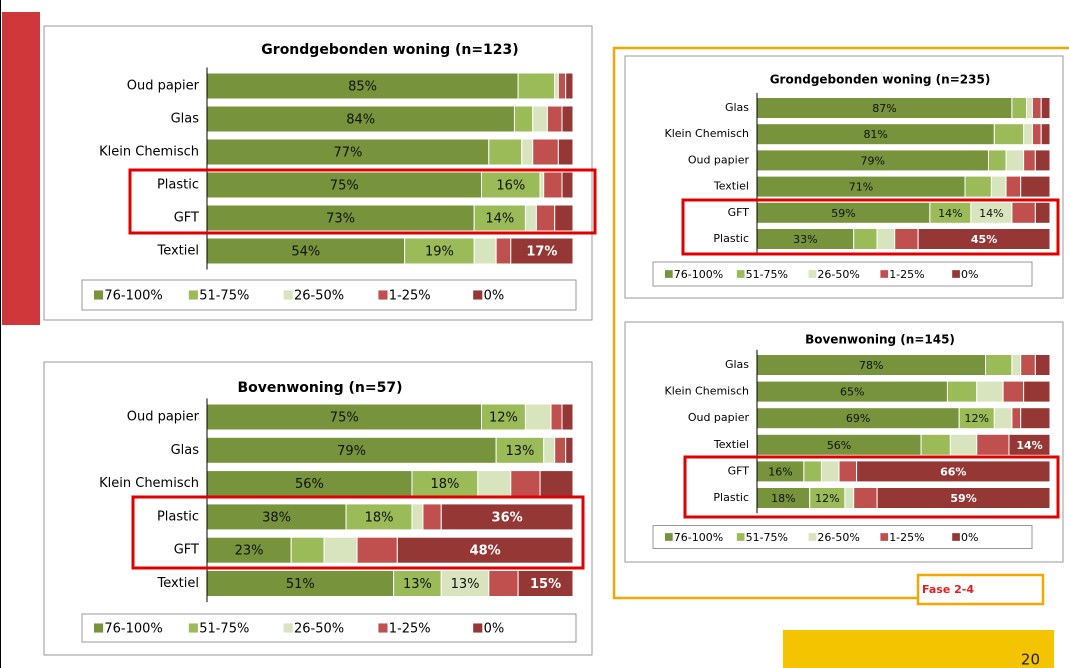 The image size is (1069, 668). I want to click on category-label: Textiel, so click(731, 186).